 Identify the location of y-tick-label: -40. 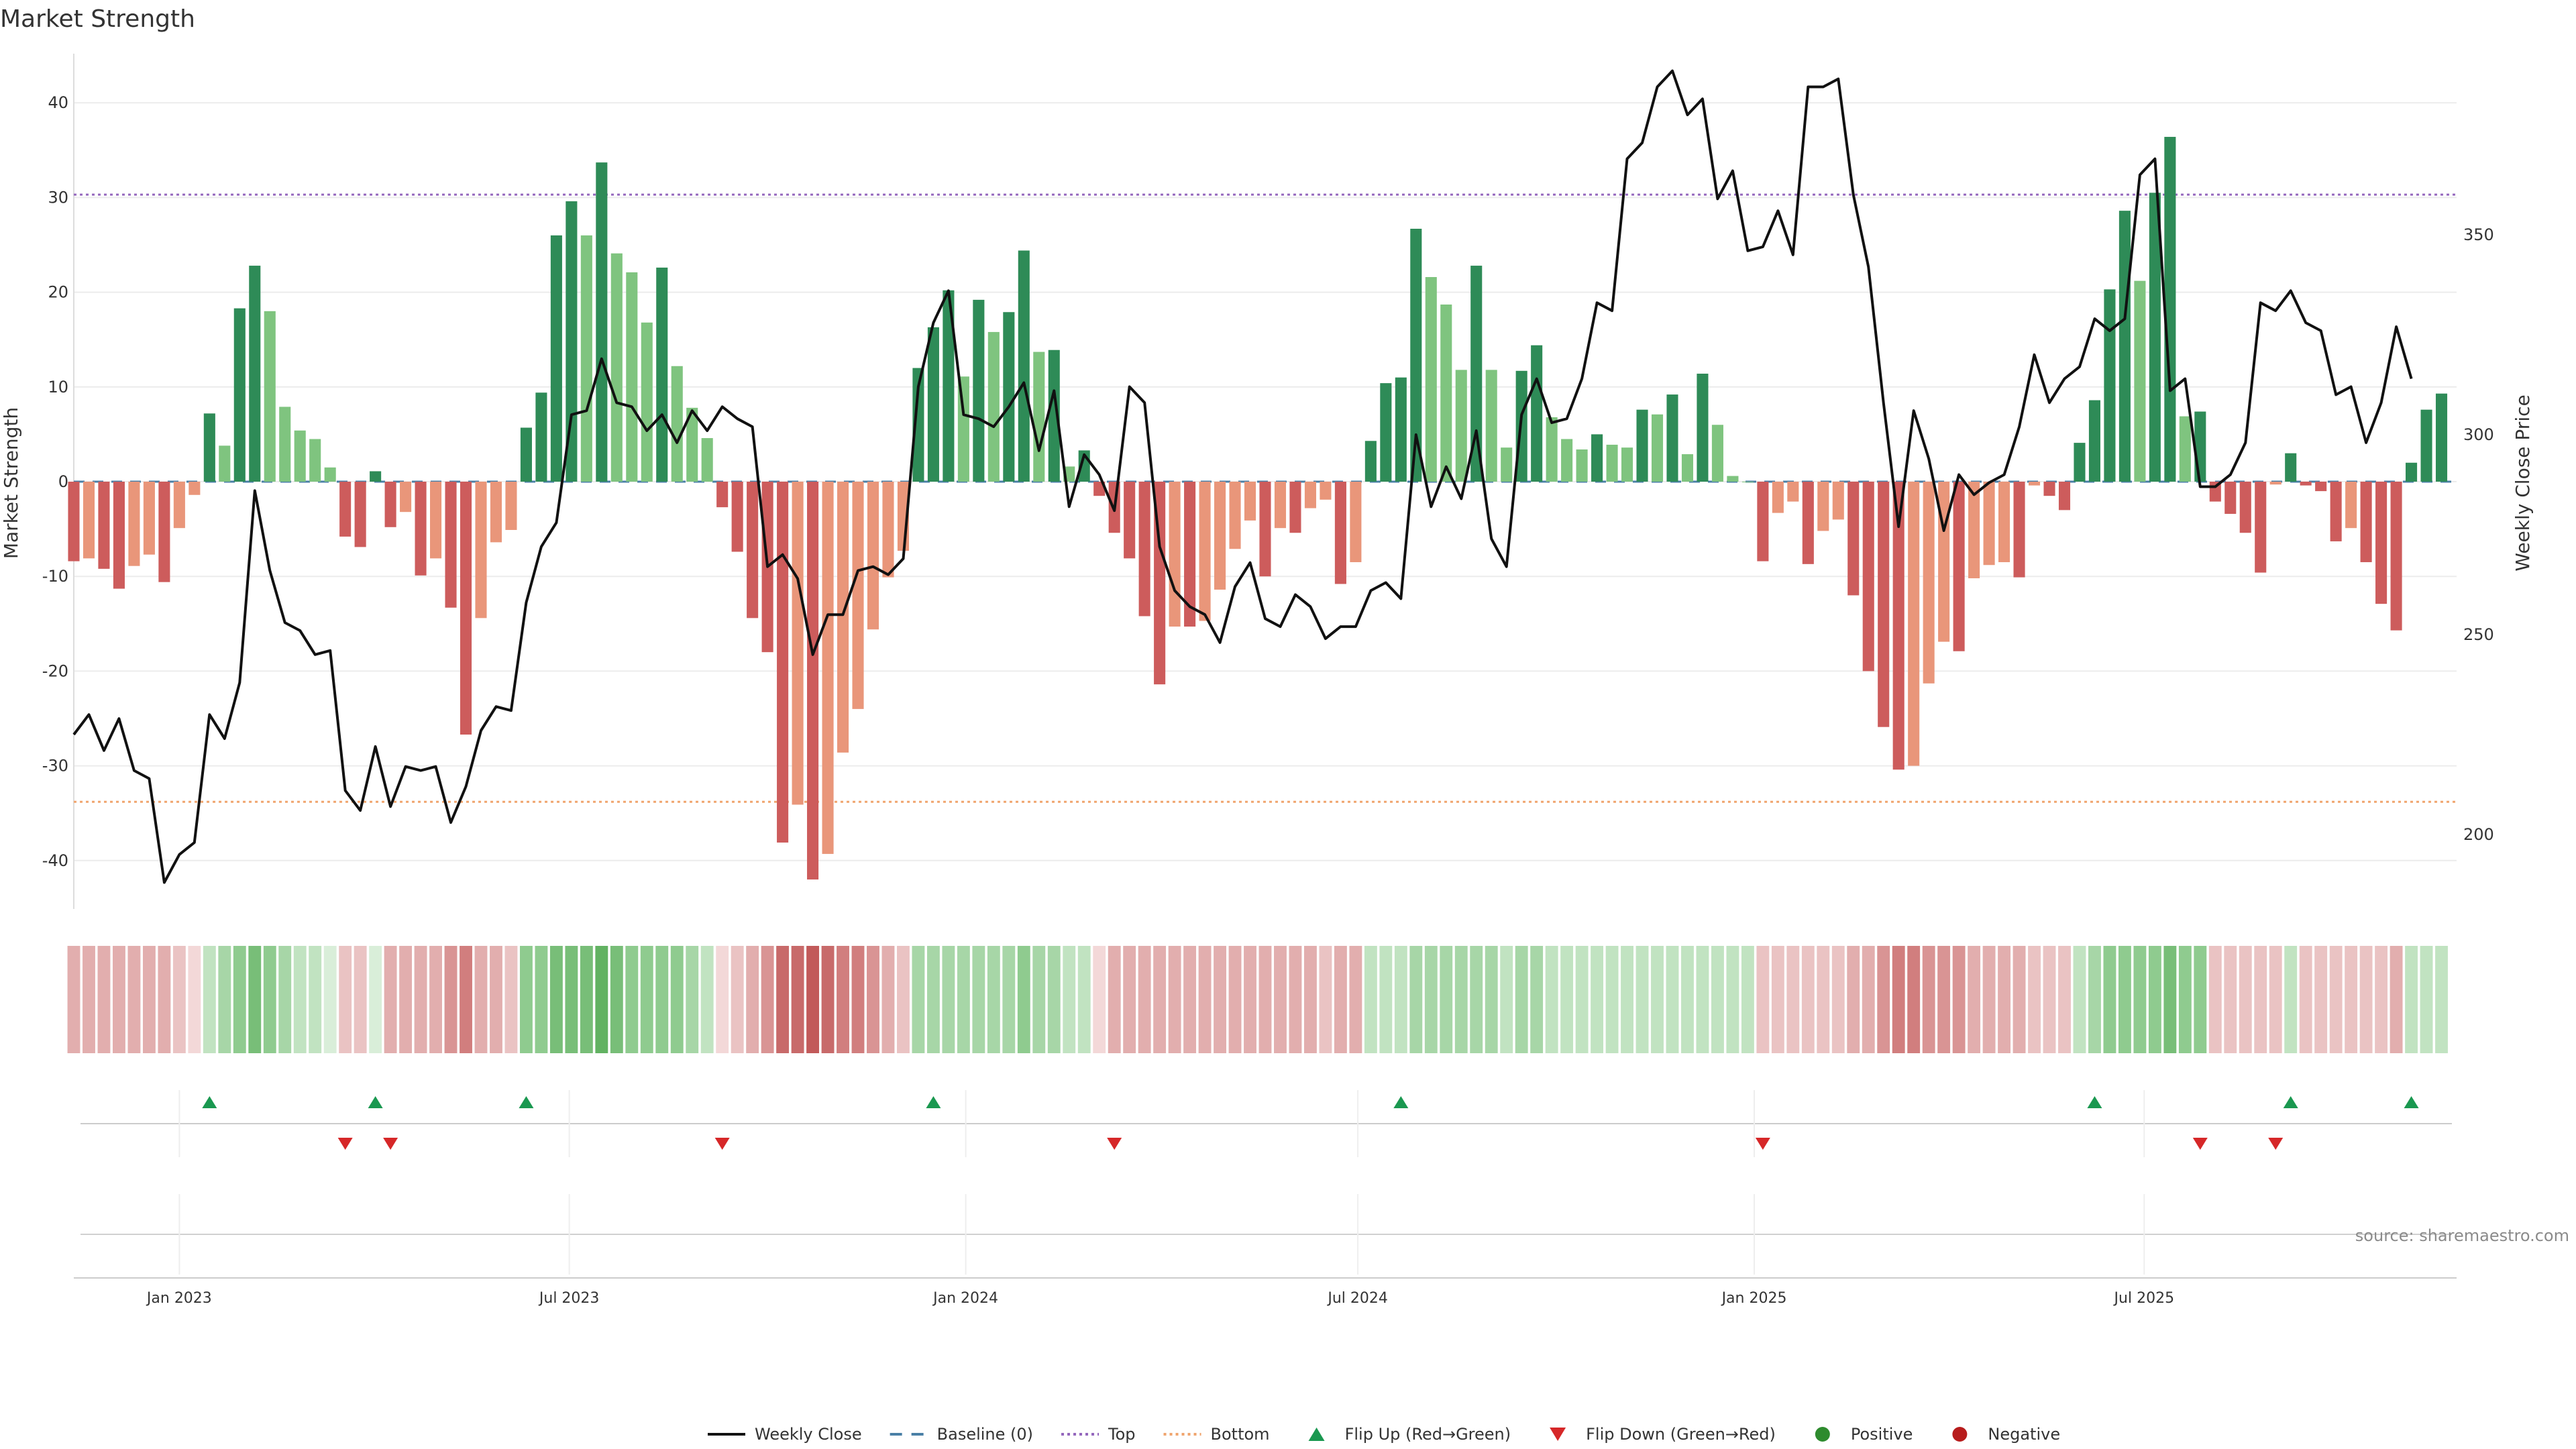
(55, 860).